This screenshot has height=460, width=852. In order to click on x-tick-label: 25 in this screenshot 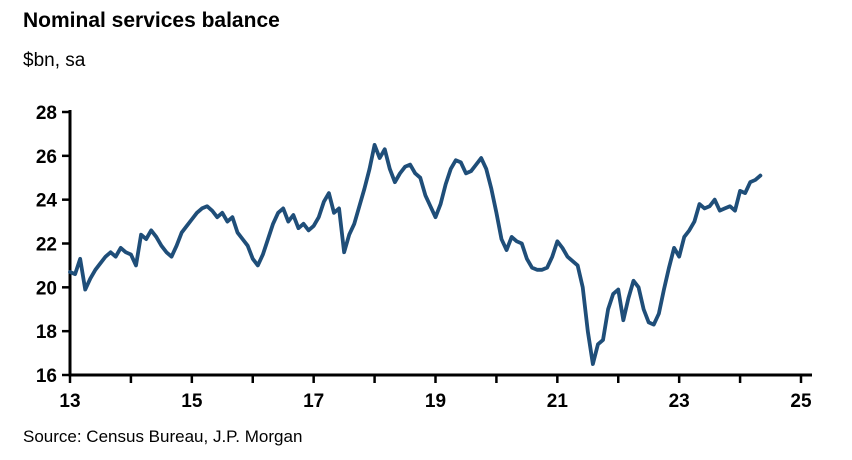, I will do `click(801, 401)`.